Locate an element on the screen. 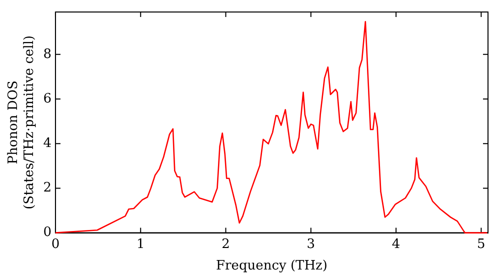 The image size is (500, 280). y-tick-label: 4 is located at coordinates (47, 143).